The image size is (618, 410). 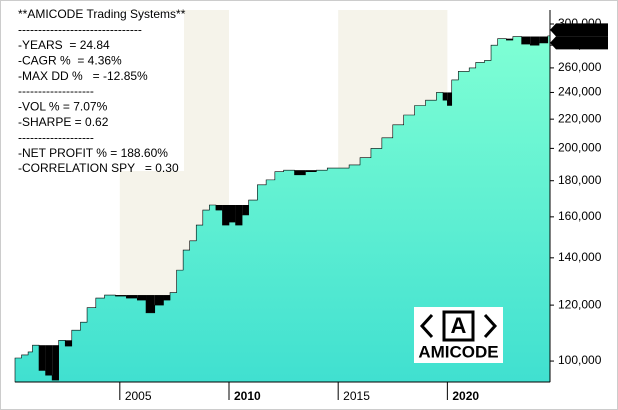 What do you see at coordinates (100, 91) in the screenshot?
I see `stats-box` at bounding box center [100, 91].